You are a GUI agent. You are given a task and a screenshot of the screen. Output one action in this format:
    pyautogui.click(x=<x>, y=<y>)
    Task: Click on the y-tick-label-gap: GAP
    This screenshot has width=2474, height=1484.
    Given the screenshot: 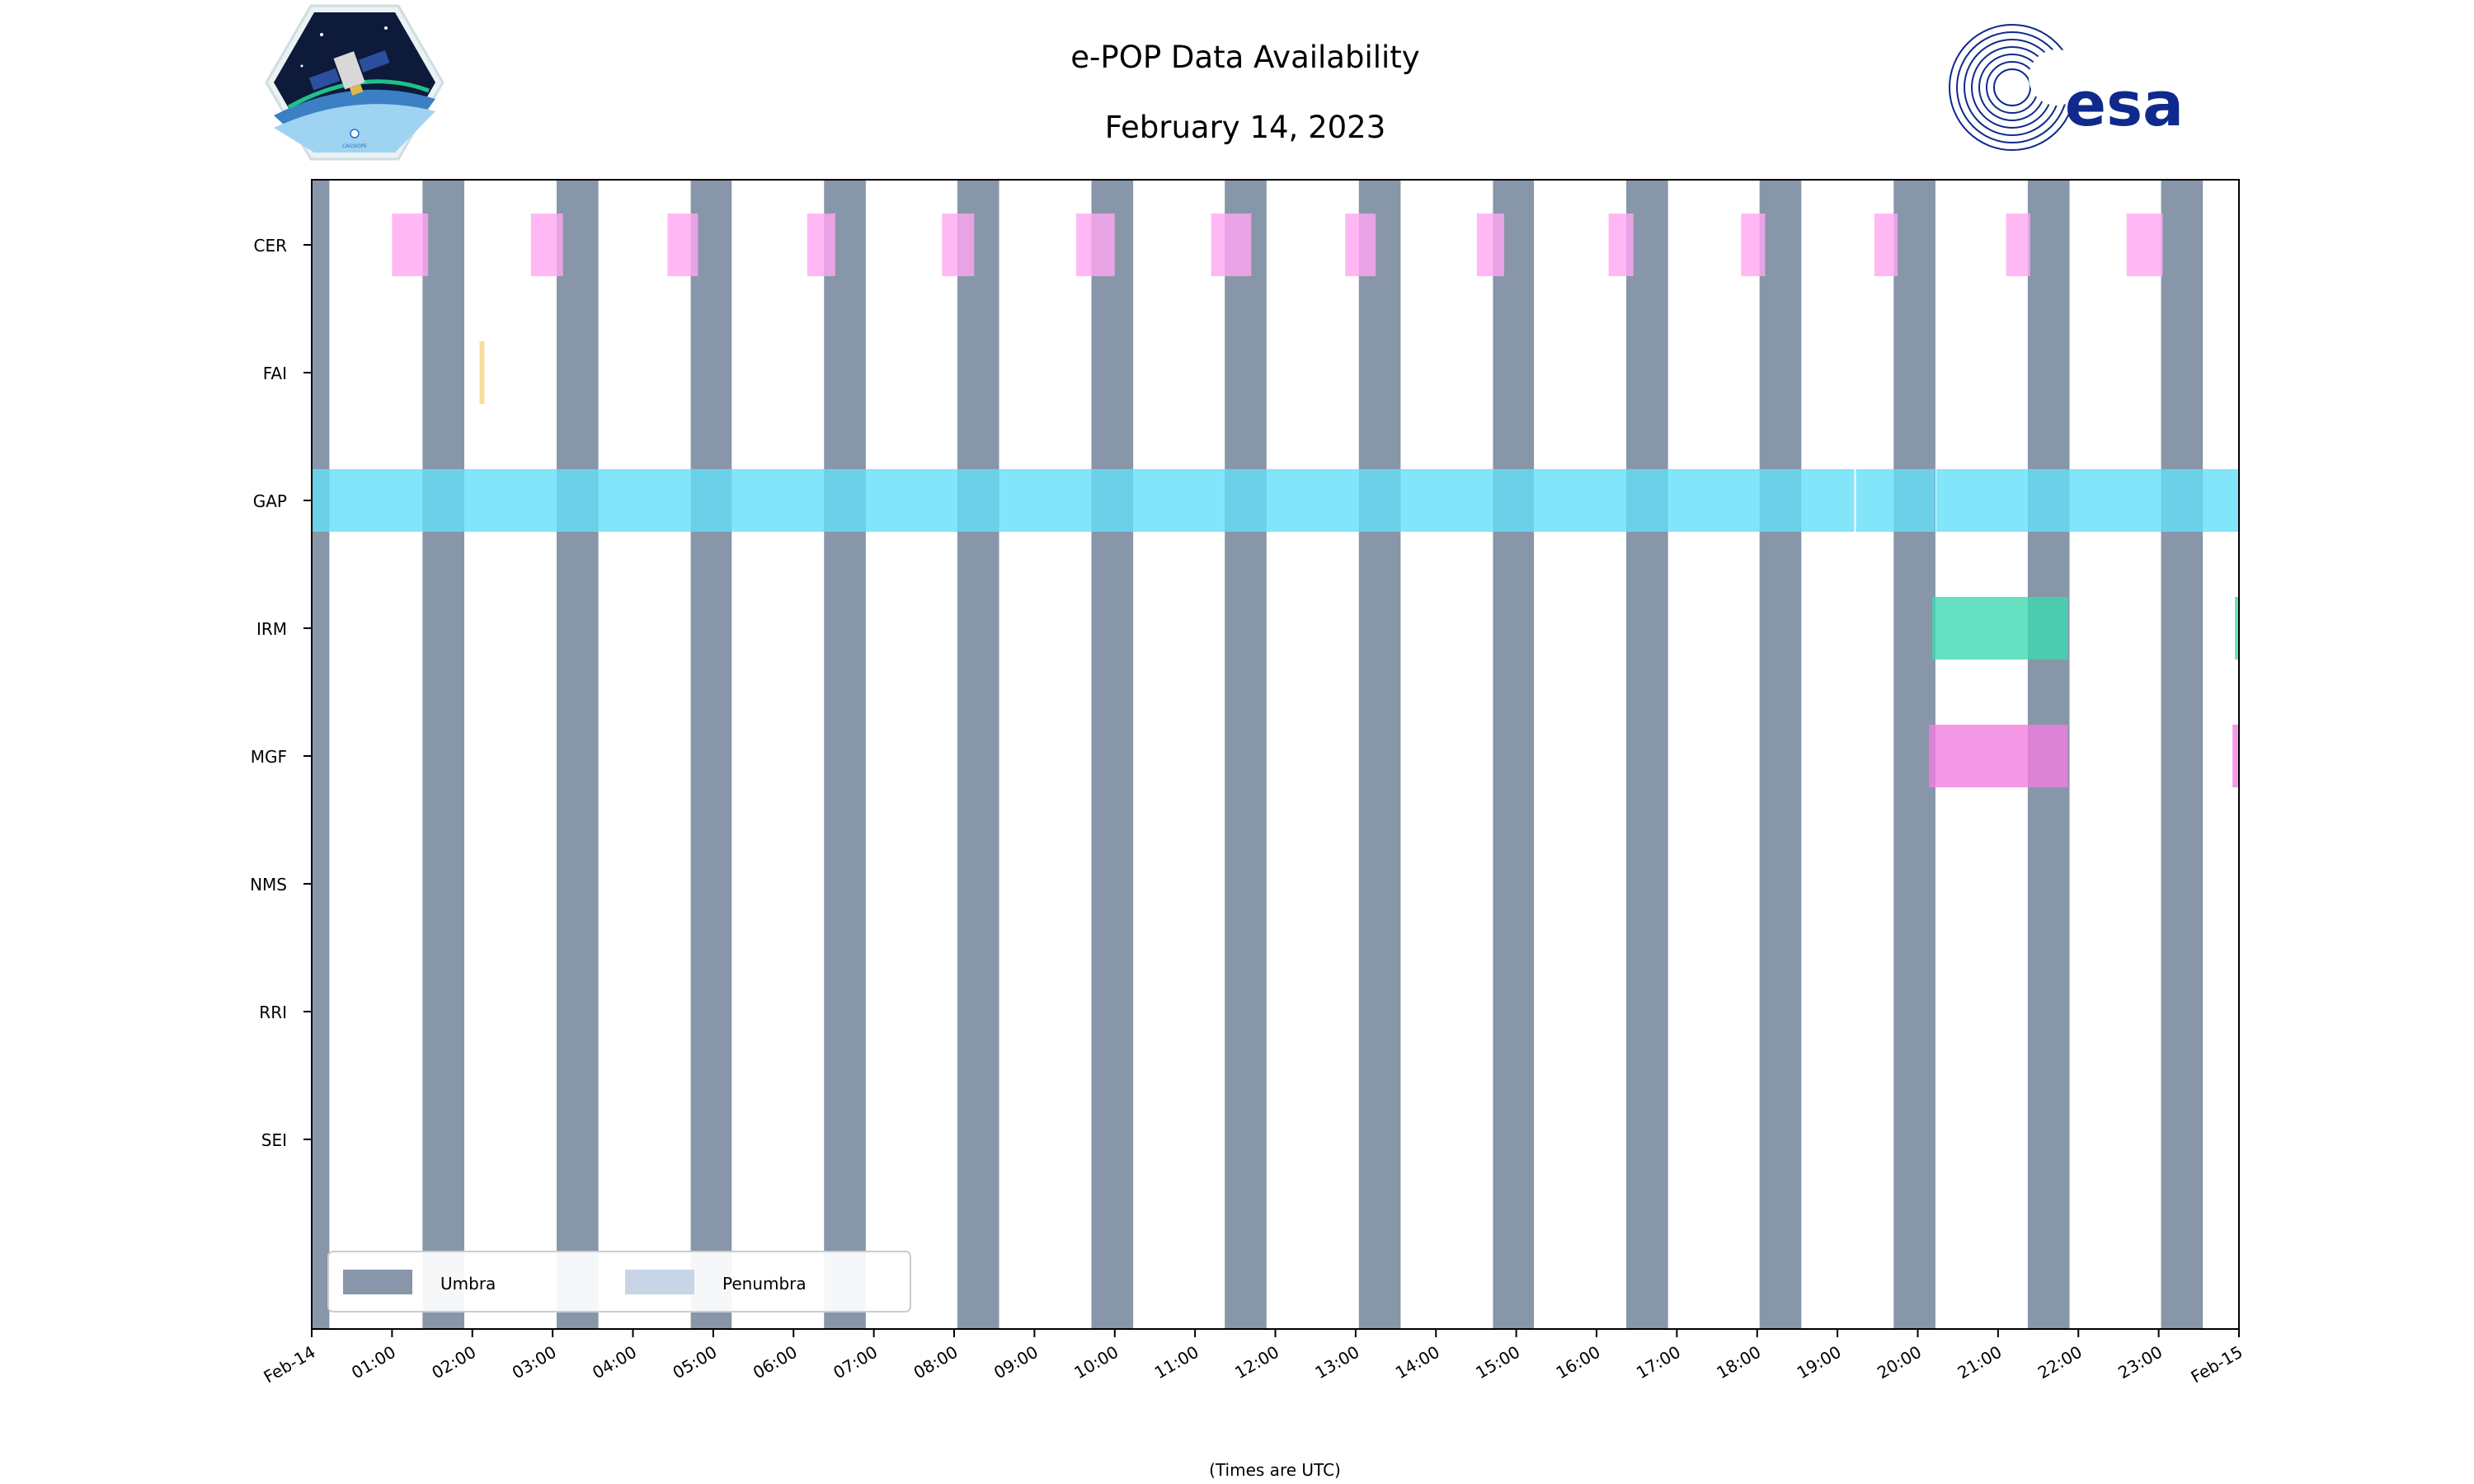 What is the action you would take?
    pyautogui.click(x=270, y=501)
    